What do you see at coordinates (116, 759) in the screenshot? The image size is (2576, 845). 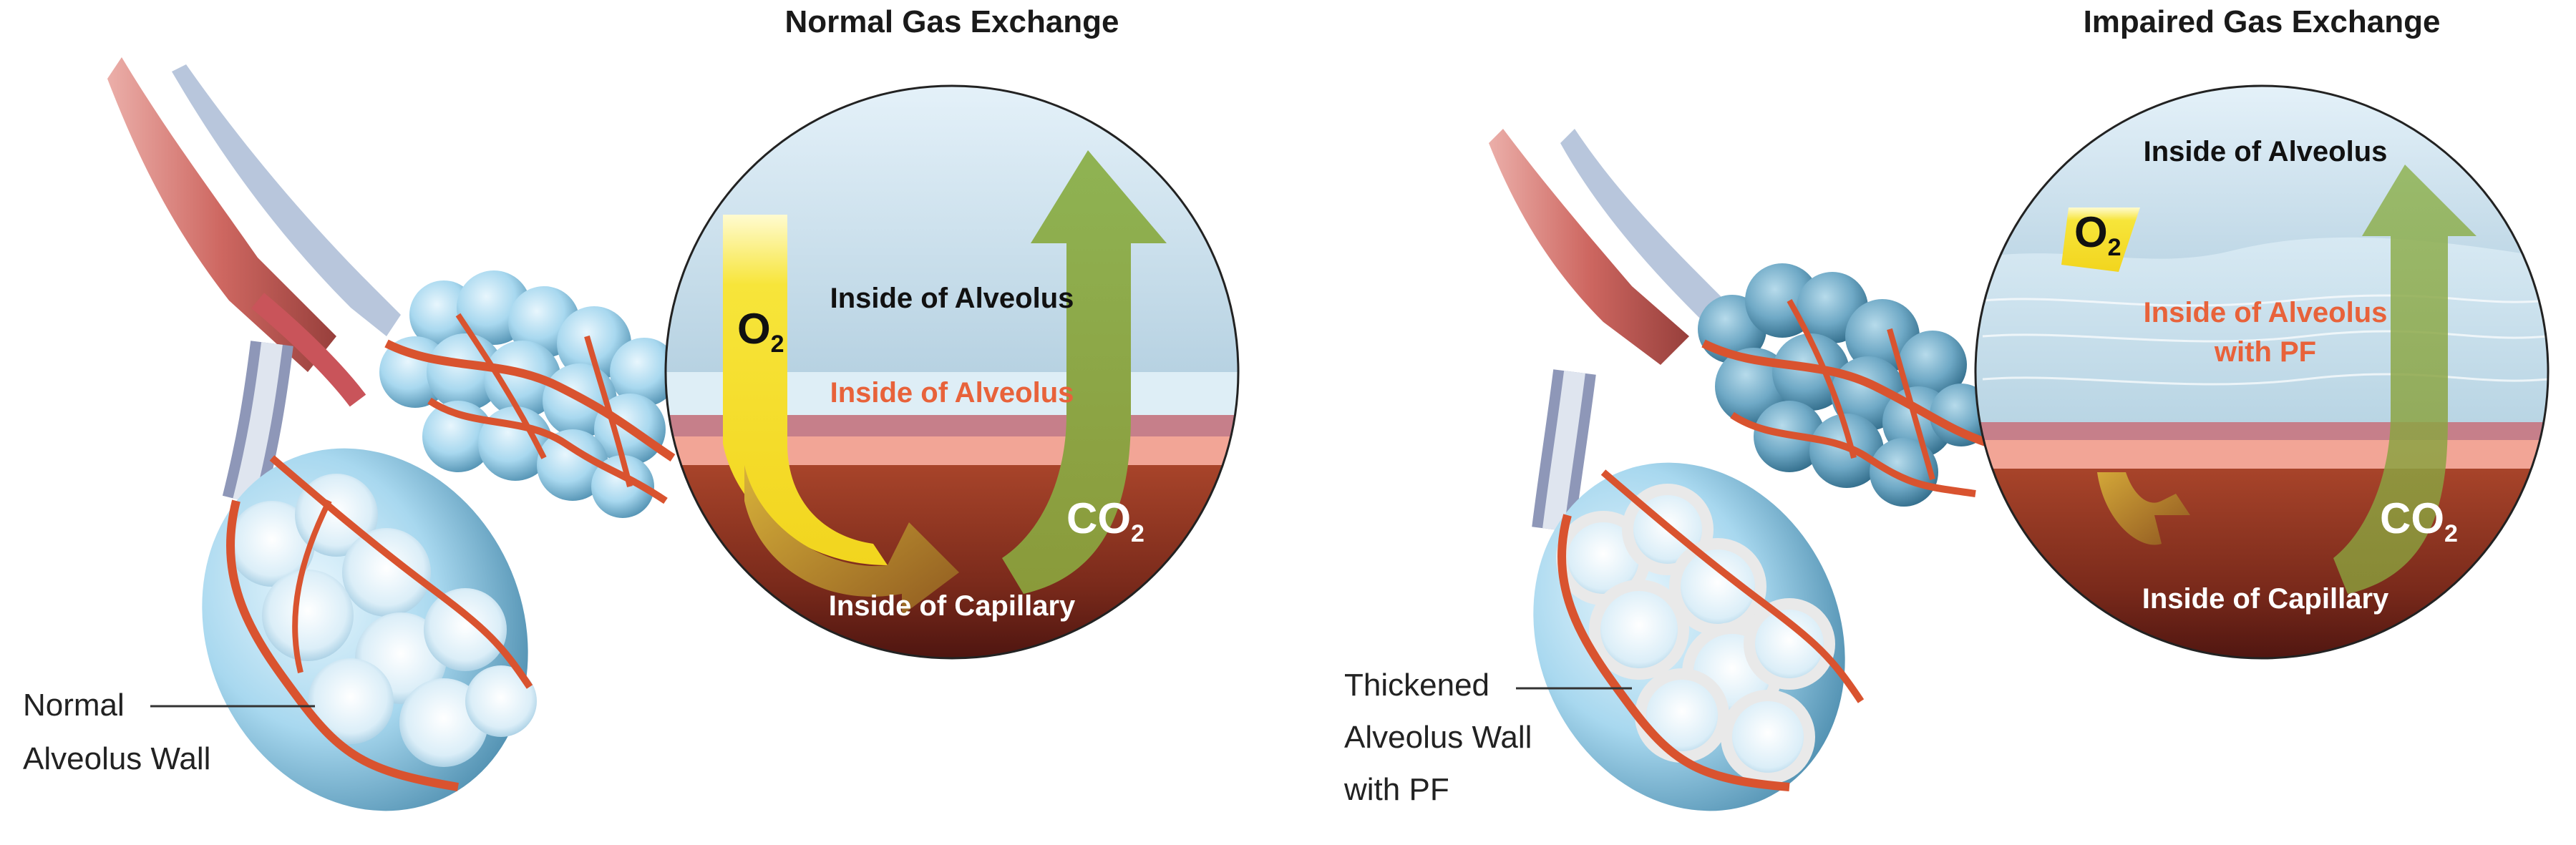 I see `left-callout-line2: Alveolus Wall` at bounding box center [116, 759].